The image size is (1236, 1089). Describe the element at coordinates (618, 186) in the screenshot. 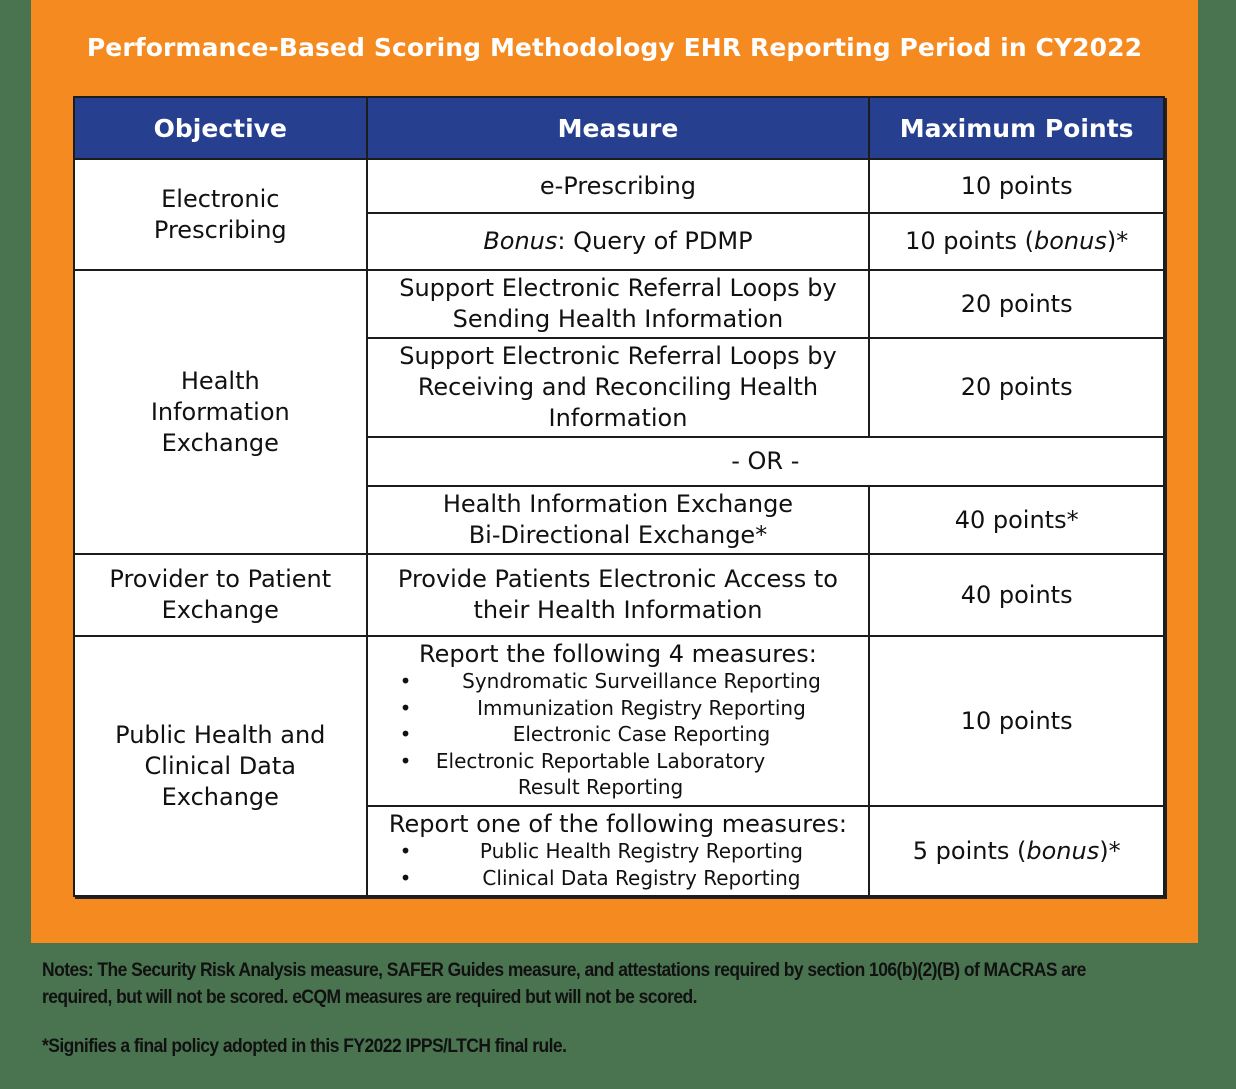

I see `measure-eprescribing: e-Prescribing` at that location.